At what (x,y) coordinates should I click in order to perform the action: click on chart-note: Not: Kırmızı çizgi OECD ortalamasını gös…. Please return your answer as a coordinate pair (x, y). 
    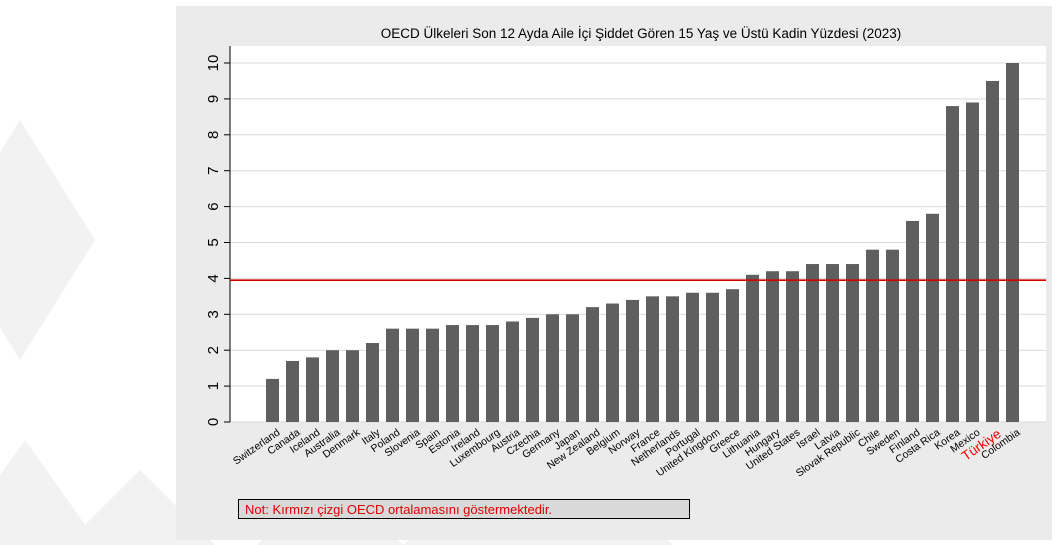
    Looking at the image, I should click on (464, 509).